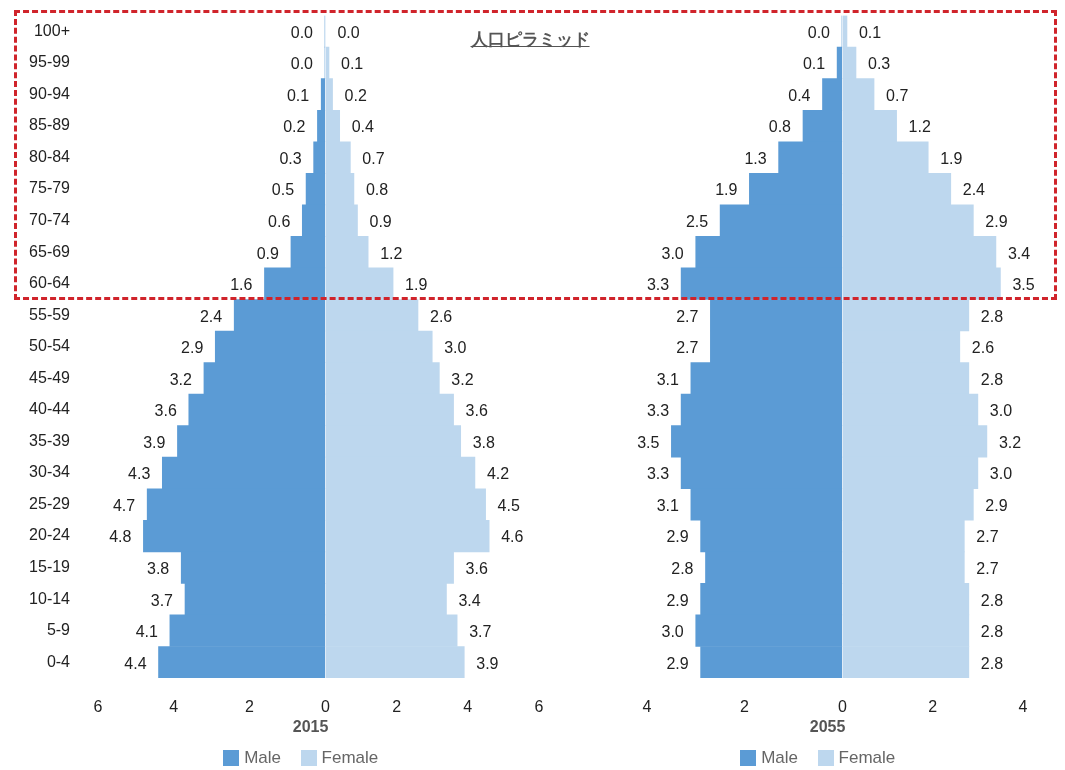 The image size is (1065, 770). Describe the element at coordinates (310, 727) in the screenshot. I see `x-axis-title: 2015` at that location.